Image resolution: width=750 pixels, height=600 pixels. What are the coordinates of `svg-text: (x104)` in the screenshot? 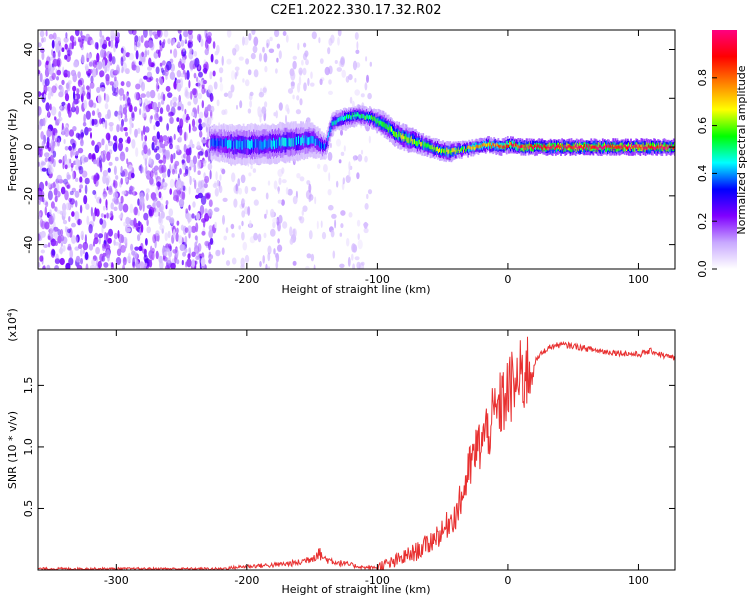 It's located at (12, 325).